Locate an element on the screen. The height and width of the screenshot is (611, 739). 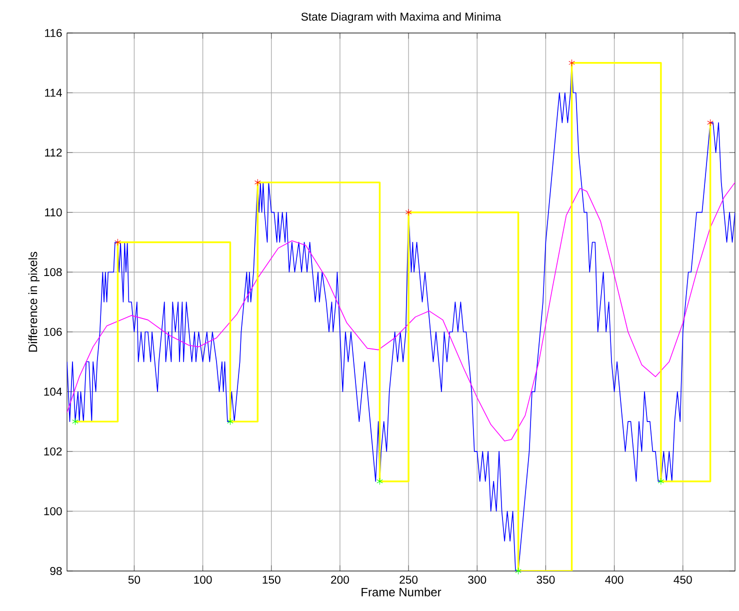
y-tick-label: 98 is located at coordinates (56, 571).